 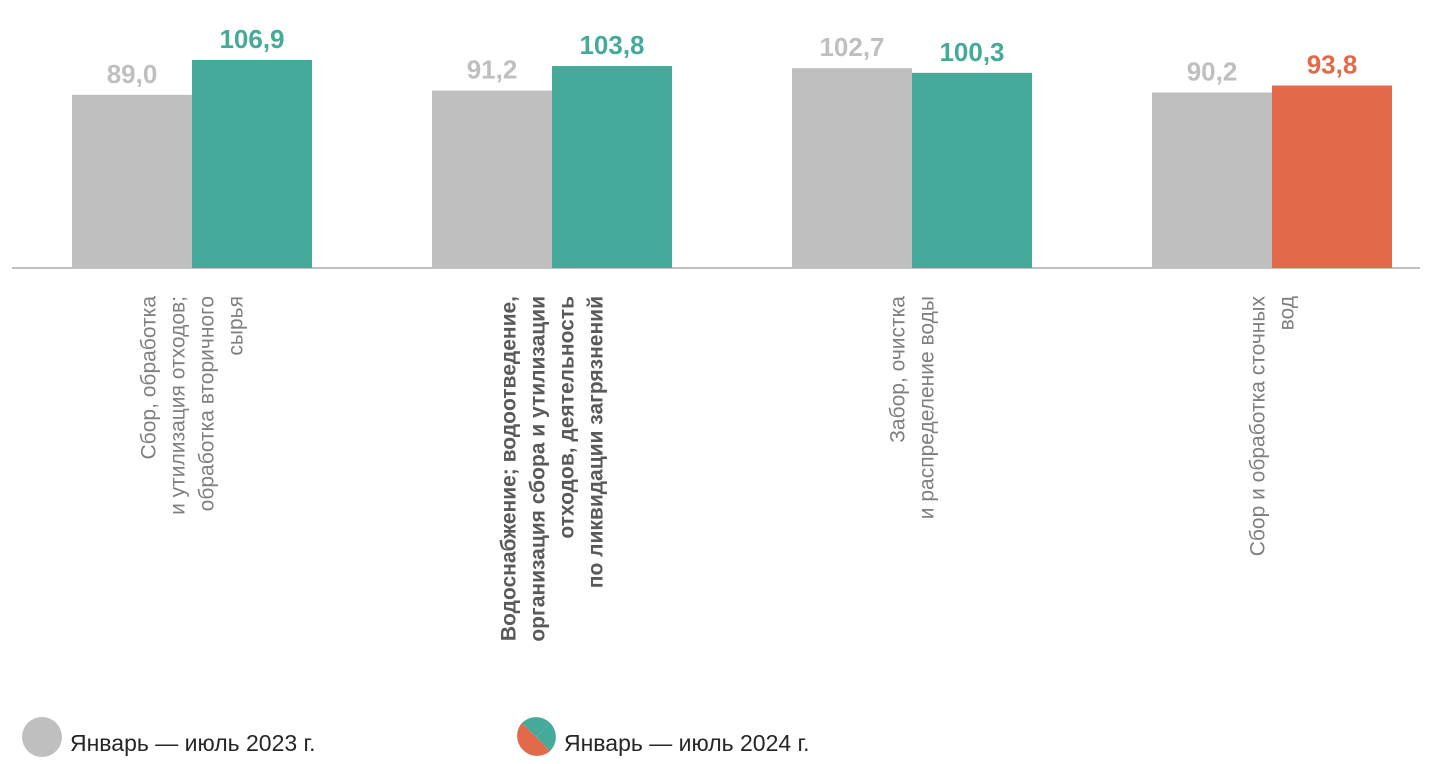 What do you see at coordinates (1287, 313) in the screenshot?
I see `category-label-line: вод` at bounding box center [1287, 313].